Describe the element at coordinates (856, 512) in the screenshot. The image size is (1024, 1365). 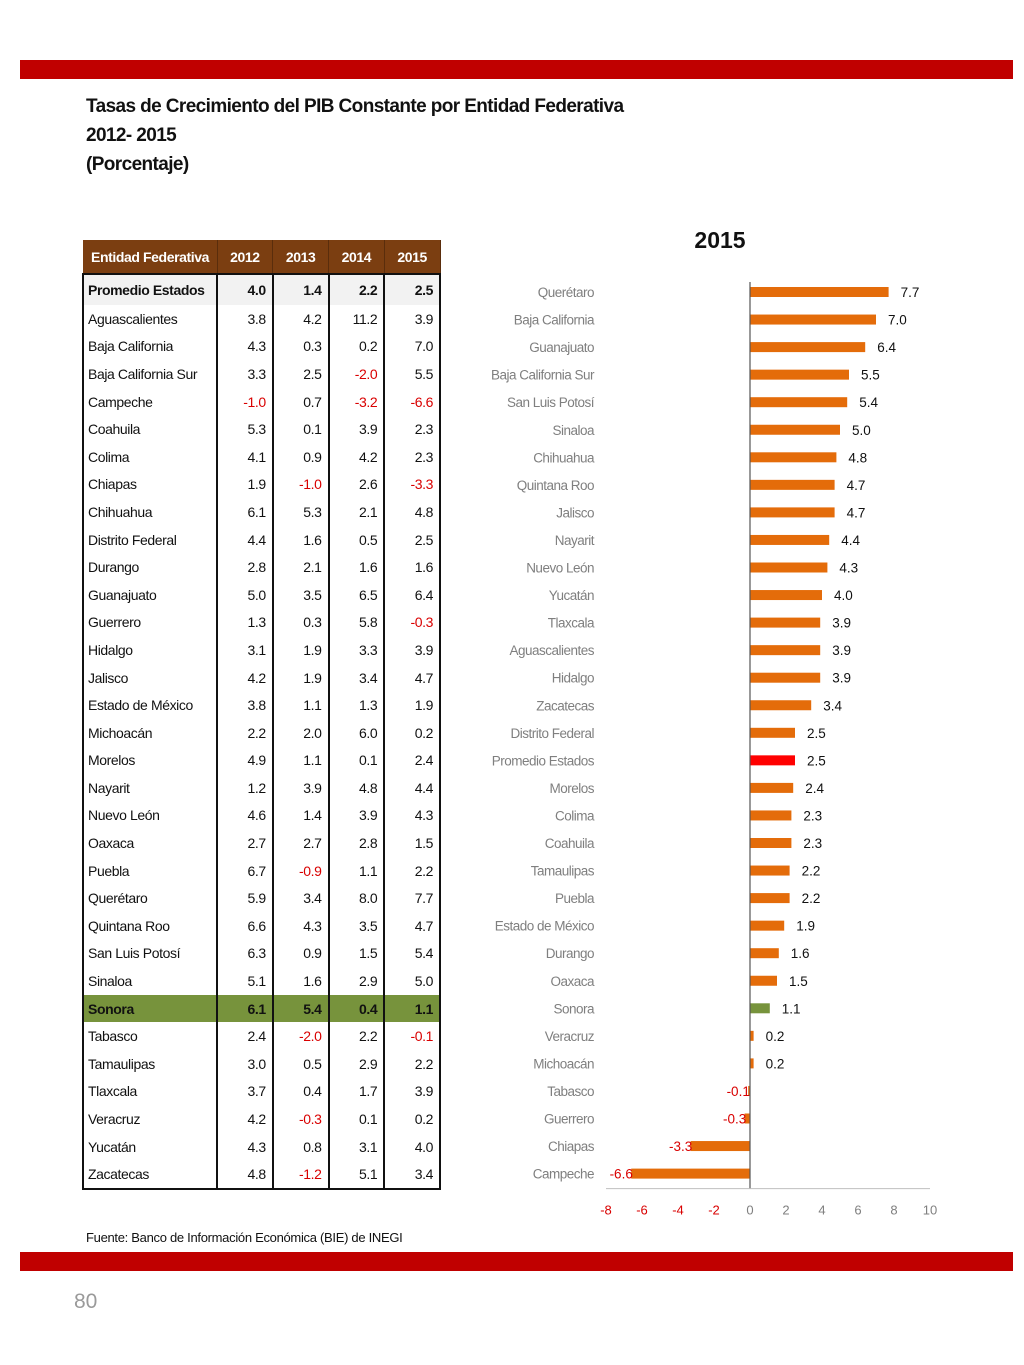
I see `value-label: 4.7` at that location.